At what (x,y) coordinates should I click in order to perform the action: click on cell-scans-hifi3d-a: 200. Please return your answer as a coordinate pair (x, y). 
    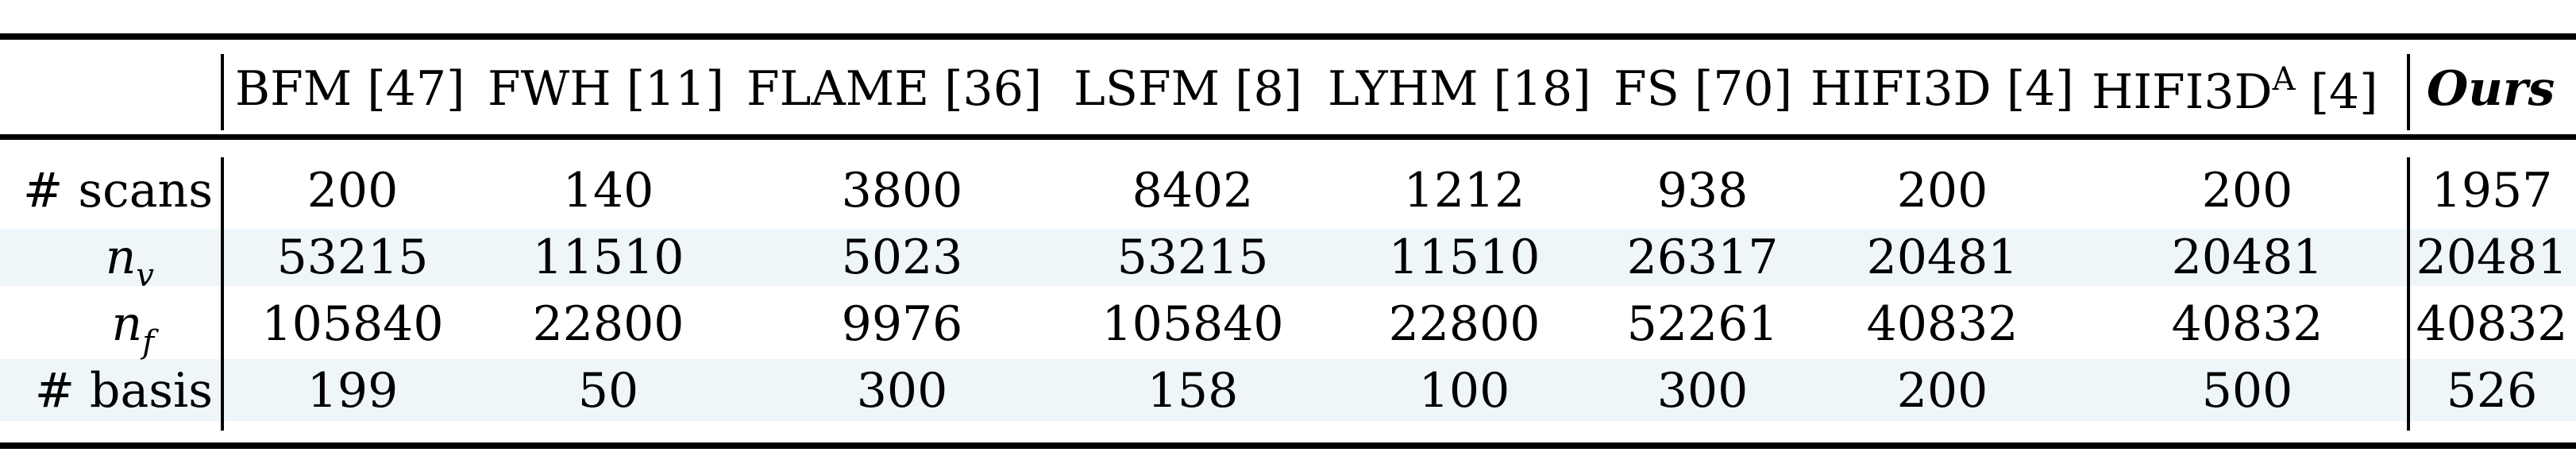
    Looking at the image, I should click on (2247, 191).